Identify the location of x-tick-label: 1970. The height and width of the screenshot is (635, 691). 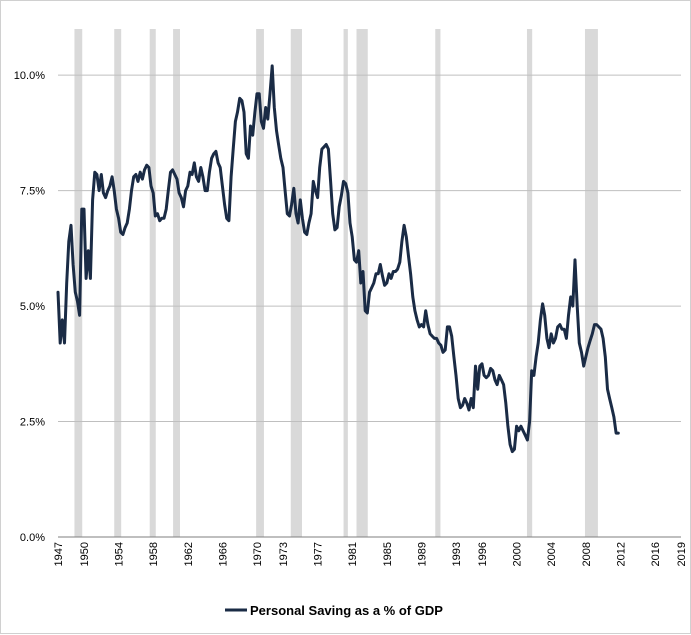
(258, 554).